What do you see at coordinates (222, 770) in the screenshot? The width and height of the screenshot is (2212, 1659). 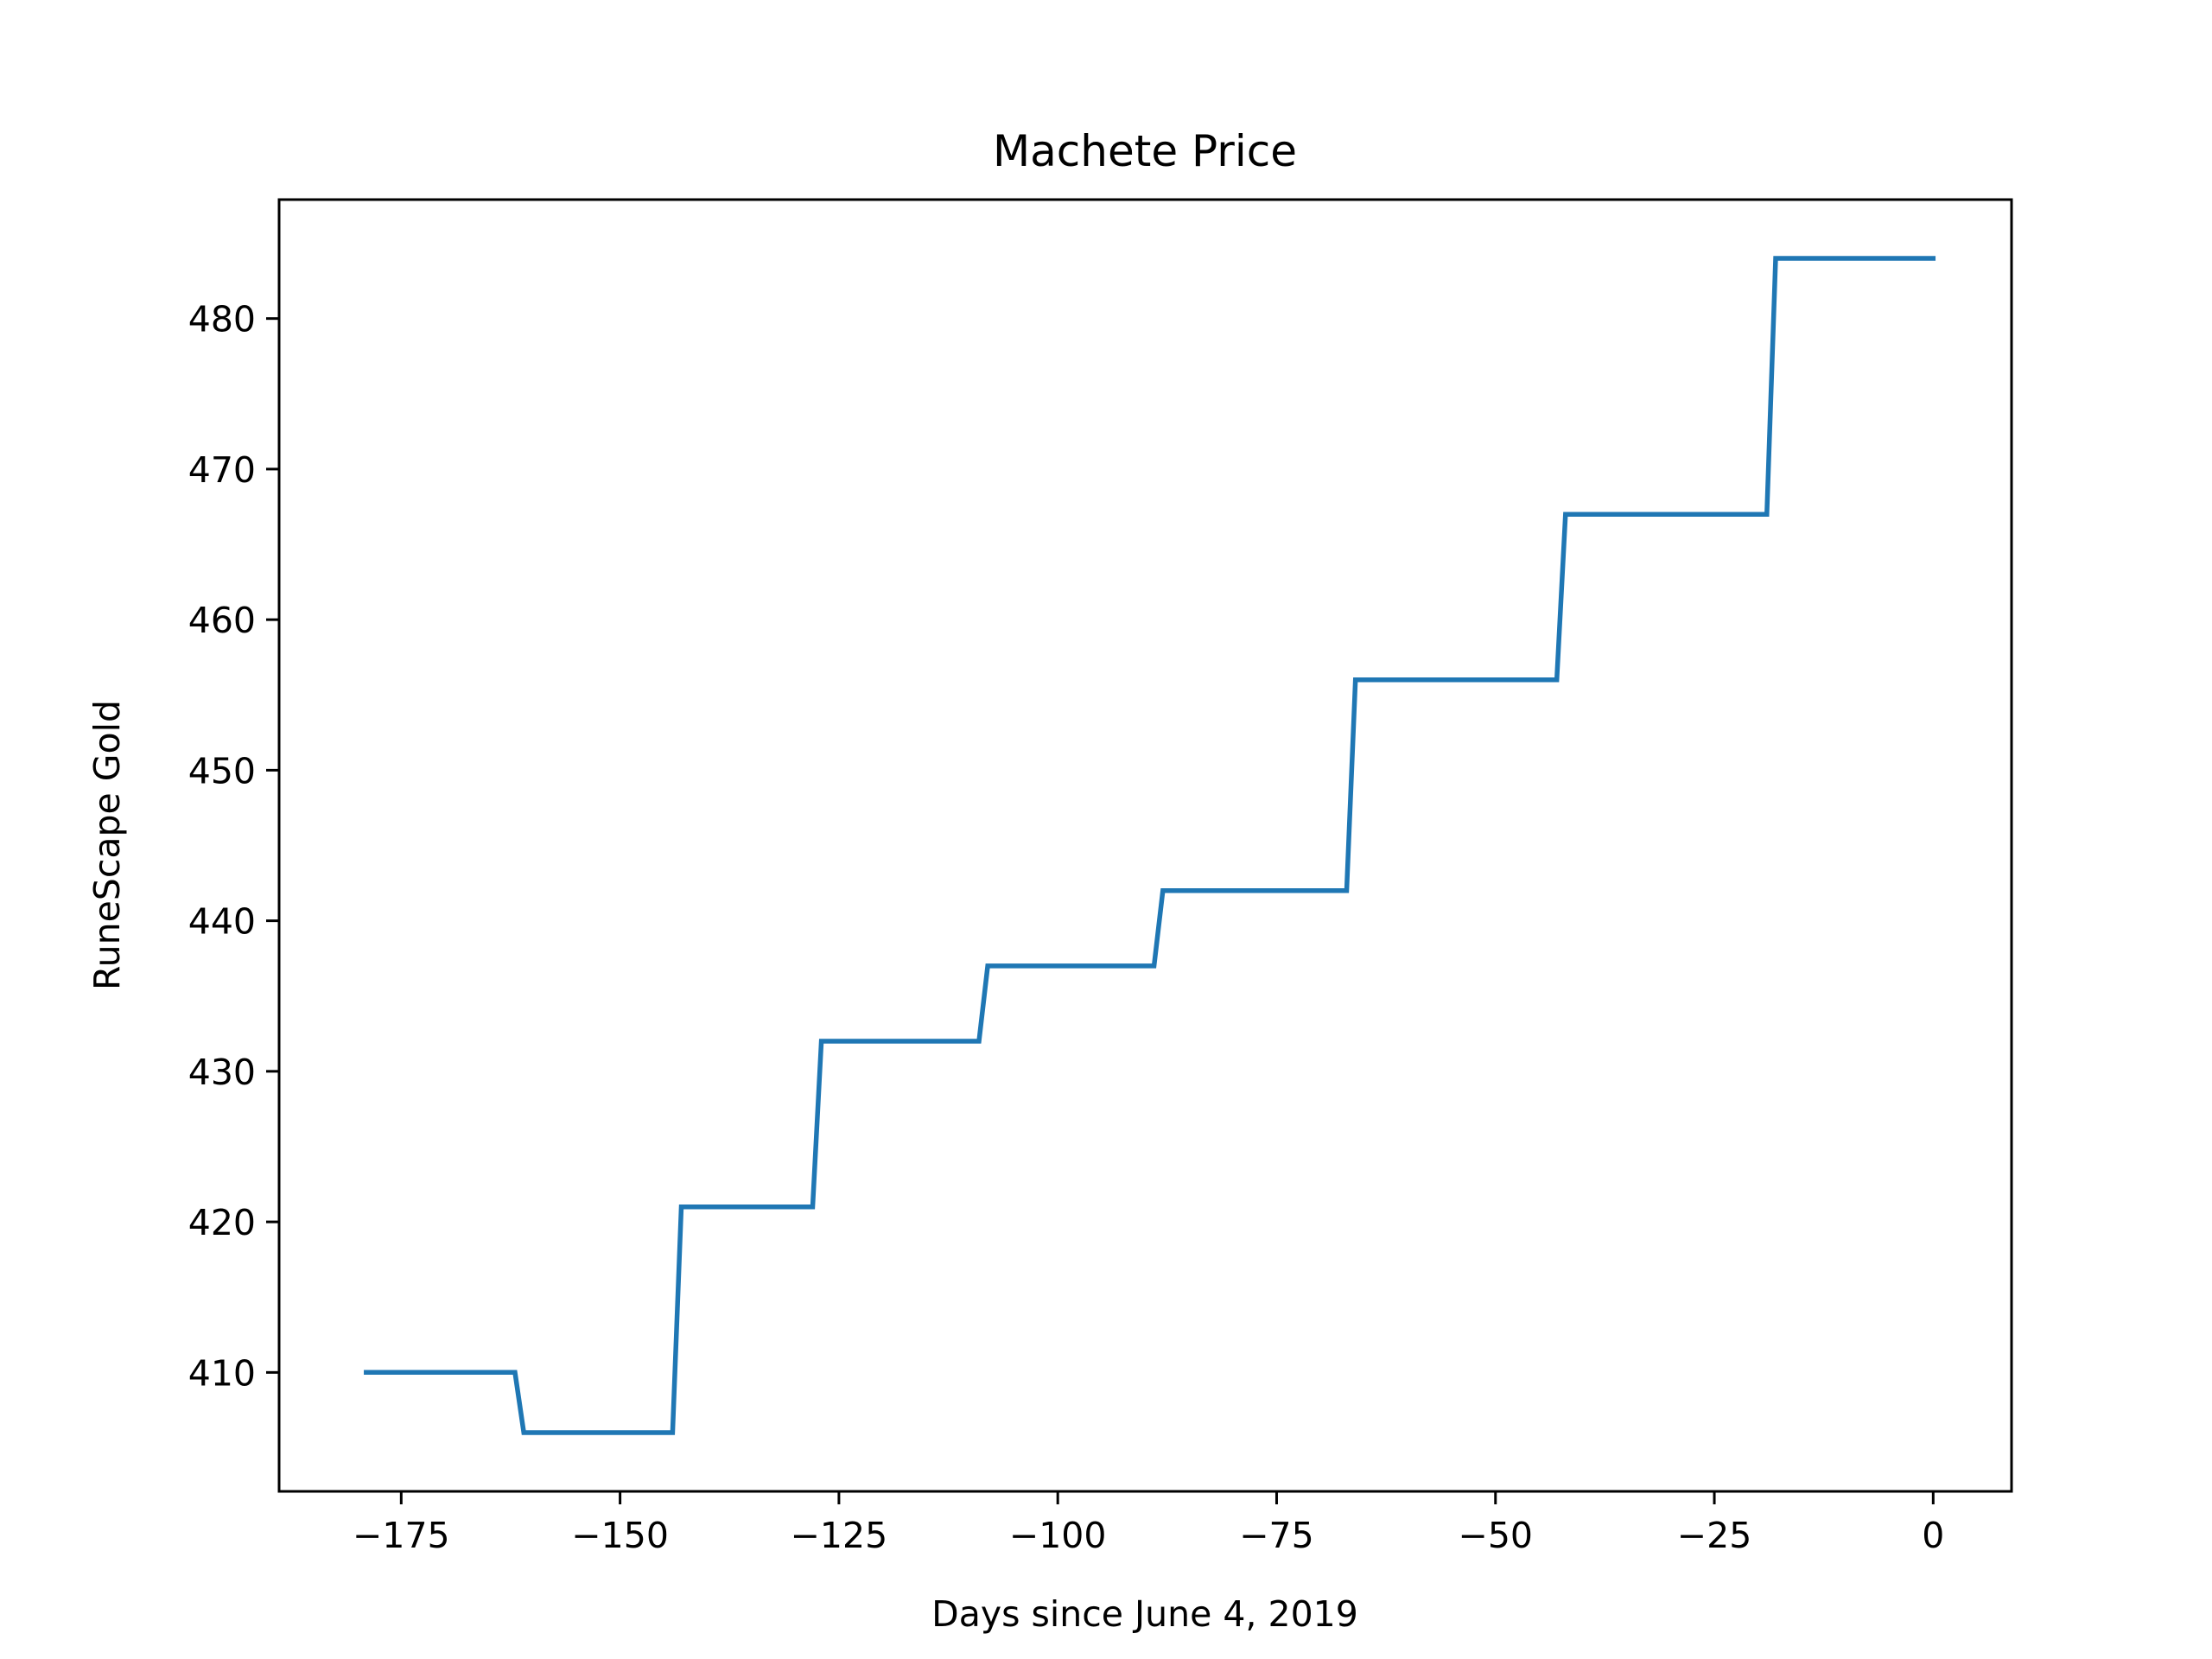 I see `y-tick-label: 450` at bounding box center [222, 770].